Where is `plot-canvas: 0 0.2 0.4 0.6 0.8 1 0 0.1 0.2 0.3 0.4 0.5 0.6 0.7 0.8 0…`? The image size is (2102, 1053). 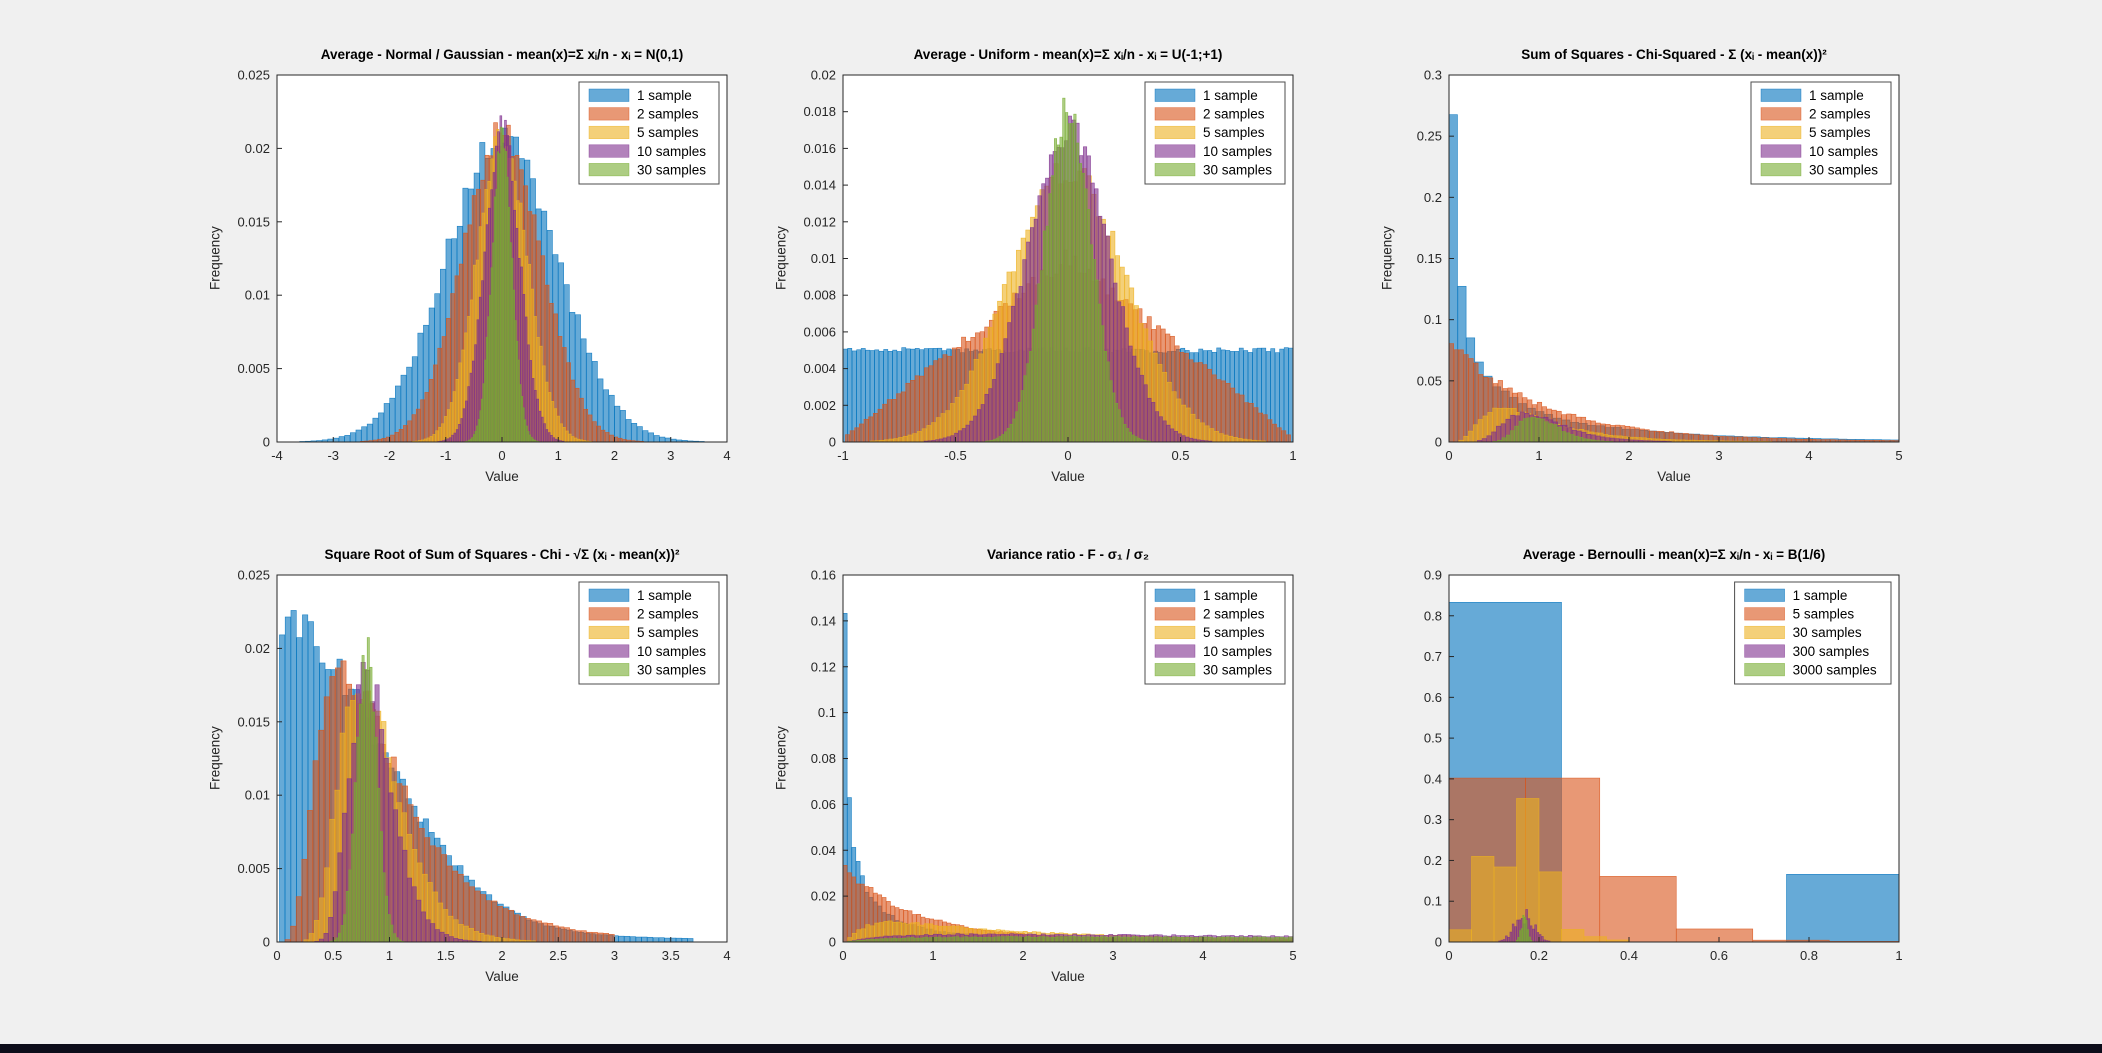
plot-canvas: 0 0.2 0.4 0.6 0.8 1 0 0.1 0.2 0.3 0.4 0.5 0.6 0.7 0.8 0… is located at coordinates (1663, 766).